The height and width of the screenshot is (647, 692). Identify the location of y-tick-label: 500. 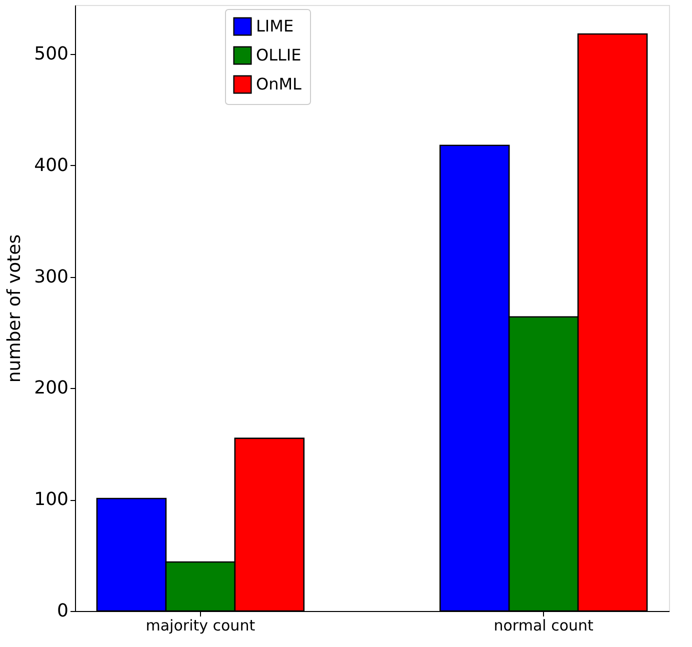
(51, 54).